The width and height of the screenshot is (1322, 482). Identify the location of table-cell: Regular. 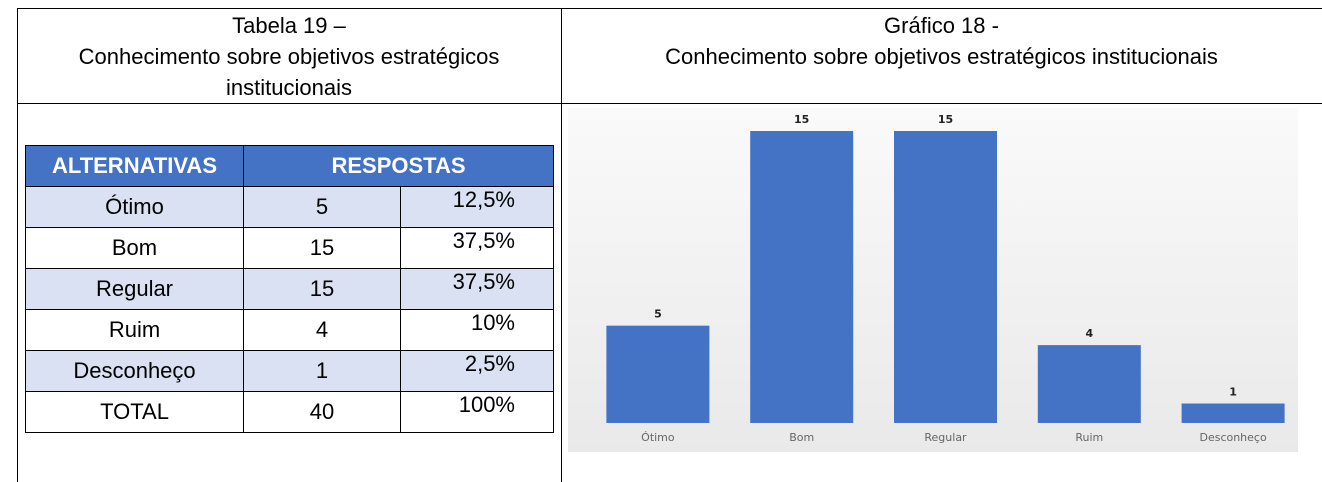
(134, 289).